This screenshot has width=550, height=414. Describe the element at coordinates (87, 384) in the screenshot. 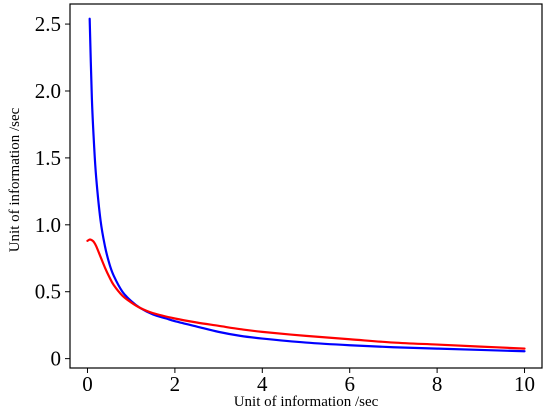

I see `x-tick-label: 0` at that location.